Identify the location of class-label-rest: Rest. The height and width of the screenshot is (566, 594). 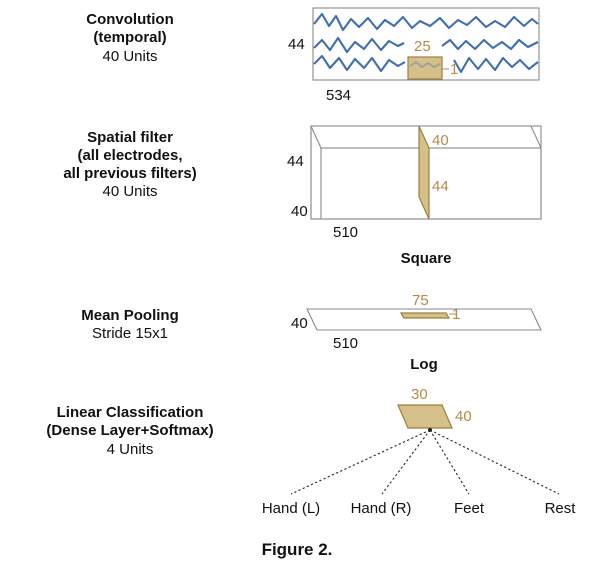
(561, 508).